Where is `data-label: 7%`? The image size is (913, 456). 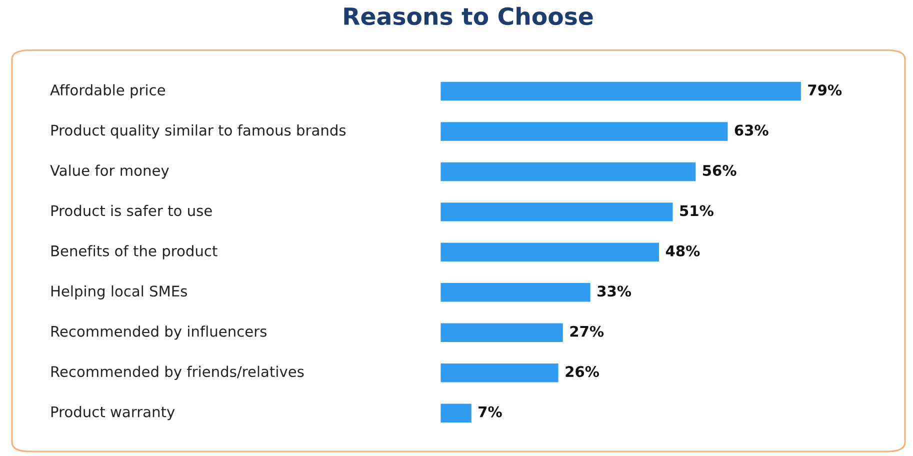
data-label: 7% is located at coordinates (490, 412).